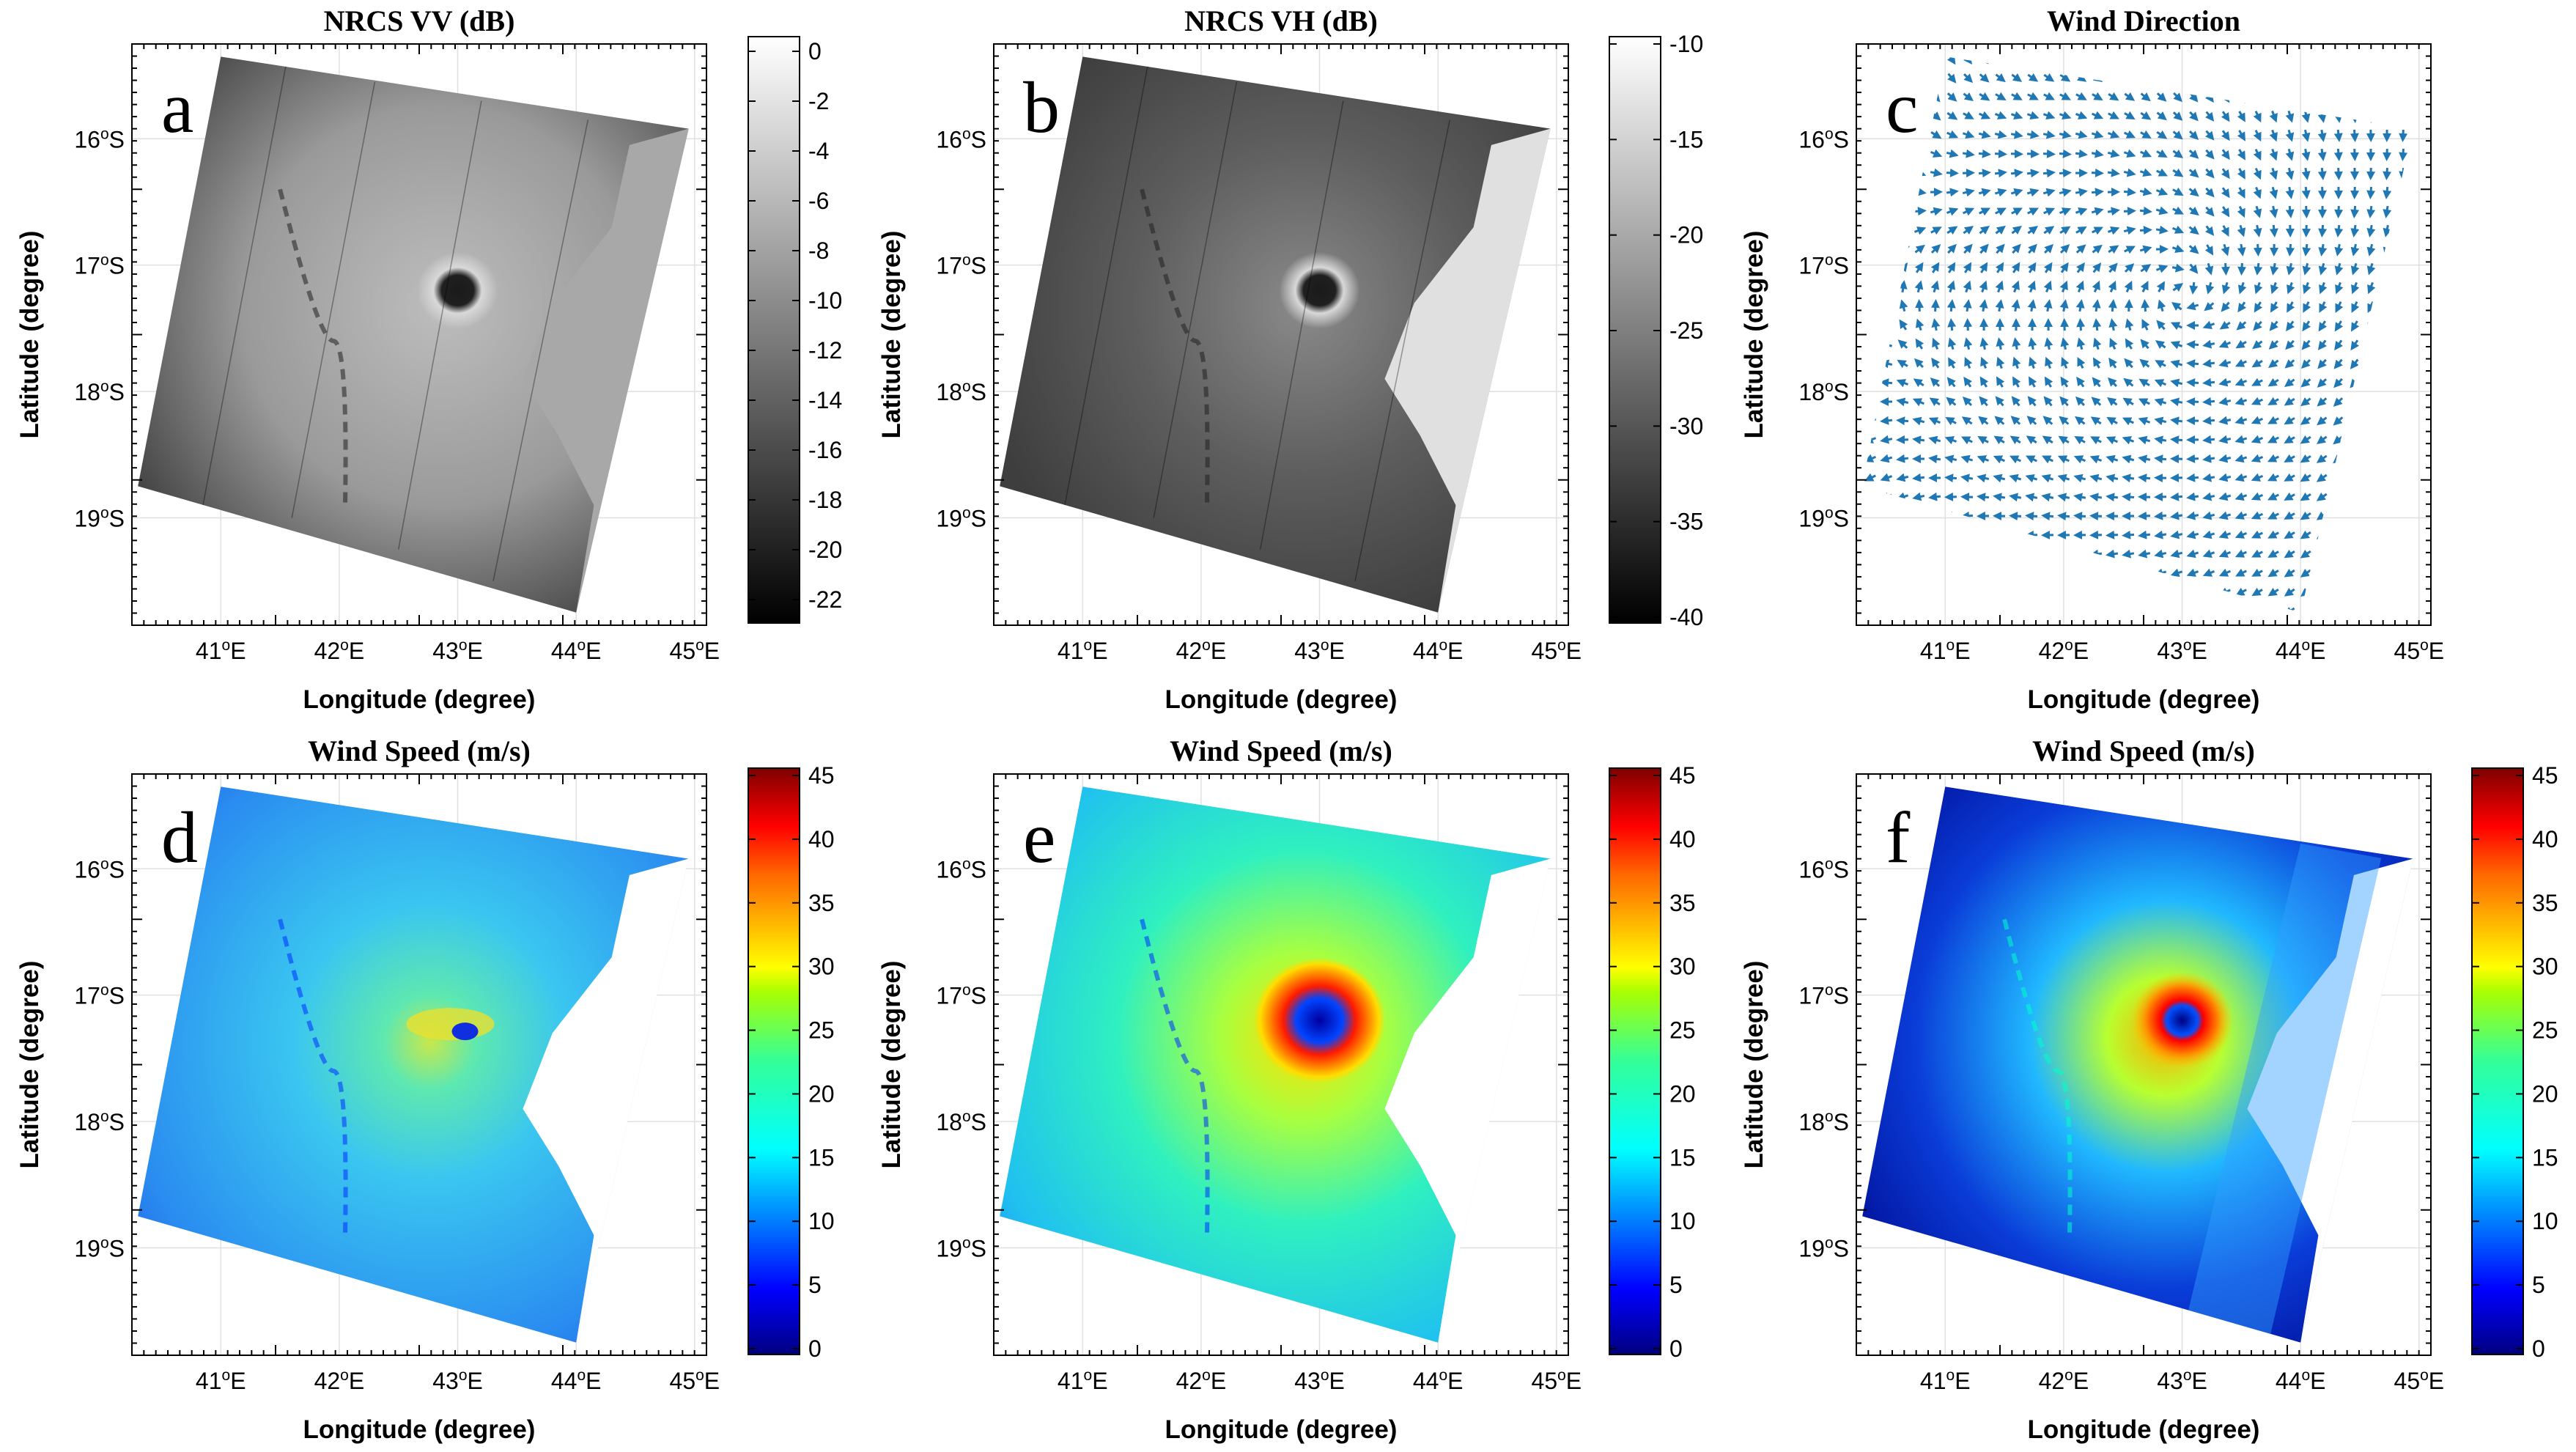 This screenshot has width=2576, height=1452. I want to click on lat-tick-label-deg: 17, so click(1812, 266).